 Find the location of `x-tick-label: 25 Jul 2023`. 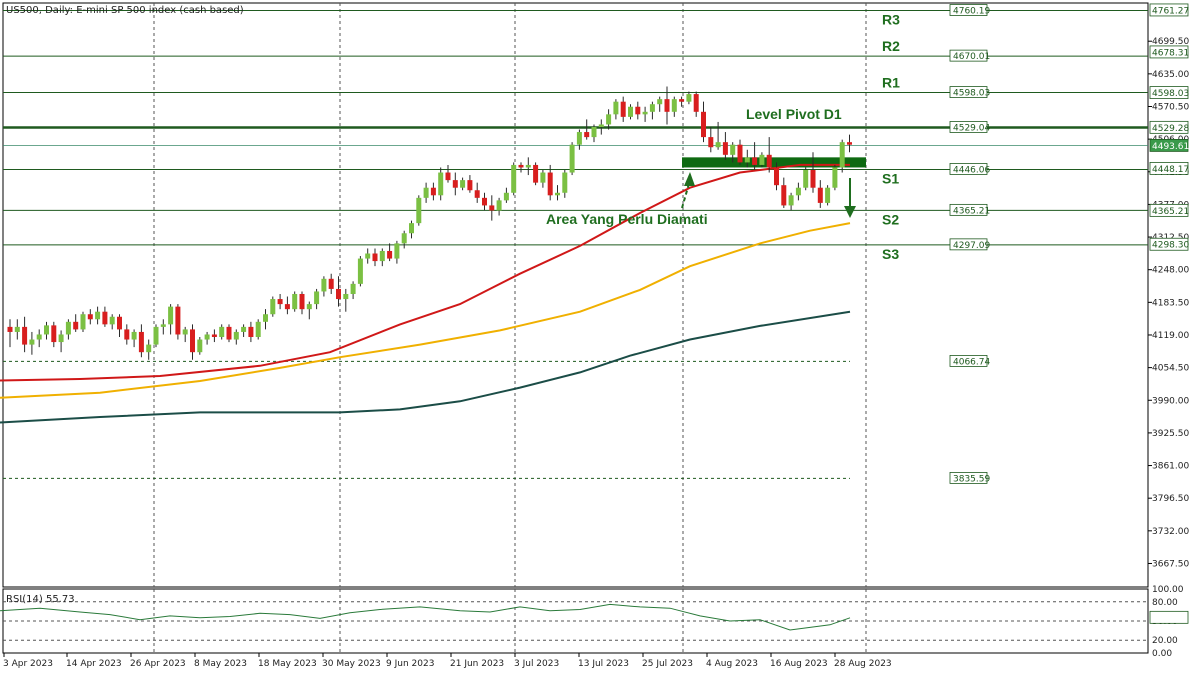

x-tick-label: 25 Jul 2023 is located at coordinates (667, 664).